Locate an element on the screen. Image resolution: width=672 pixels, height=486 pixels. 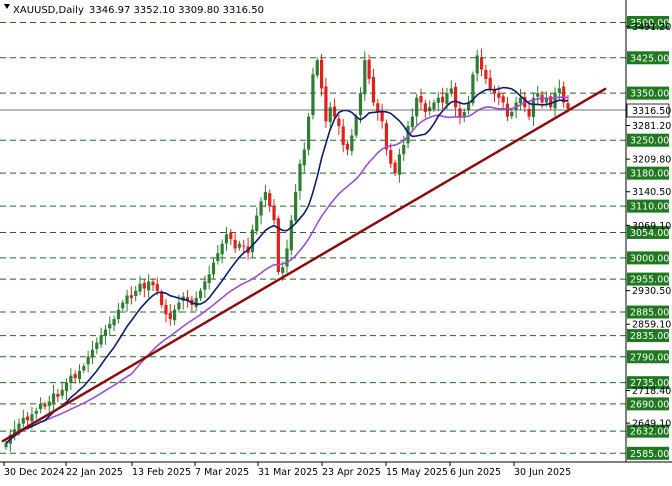
time-tick-label: 30 Dec 2024 is located at coordinates (34, 472).